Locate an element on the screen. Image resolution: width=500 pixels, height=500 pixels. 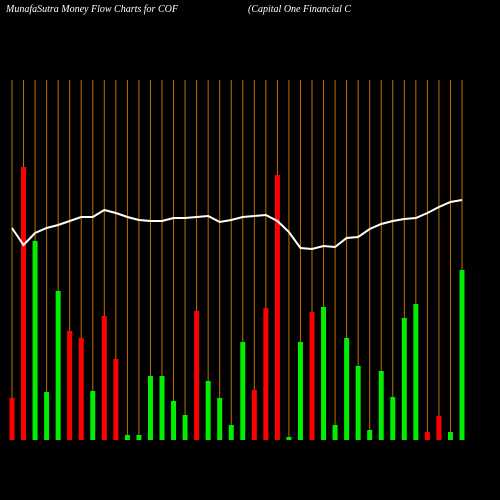
money-flow-line is located at coordinates (237, 225).